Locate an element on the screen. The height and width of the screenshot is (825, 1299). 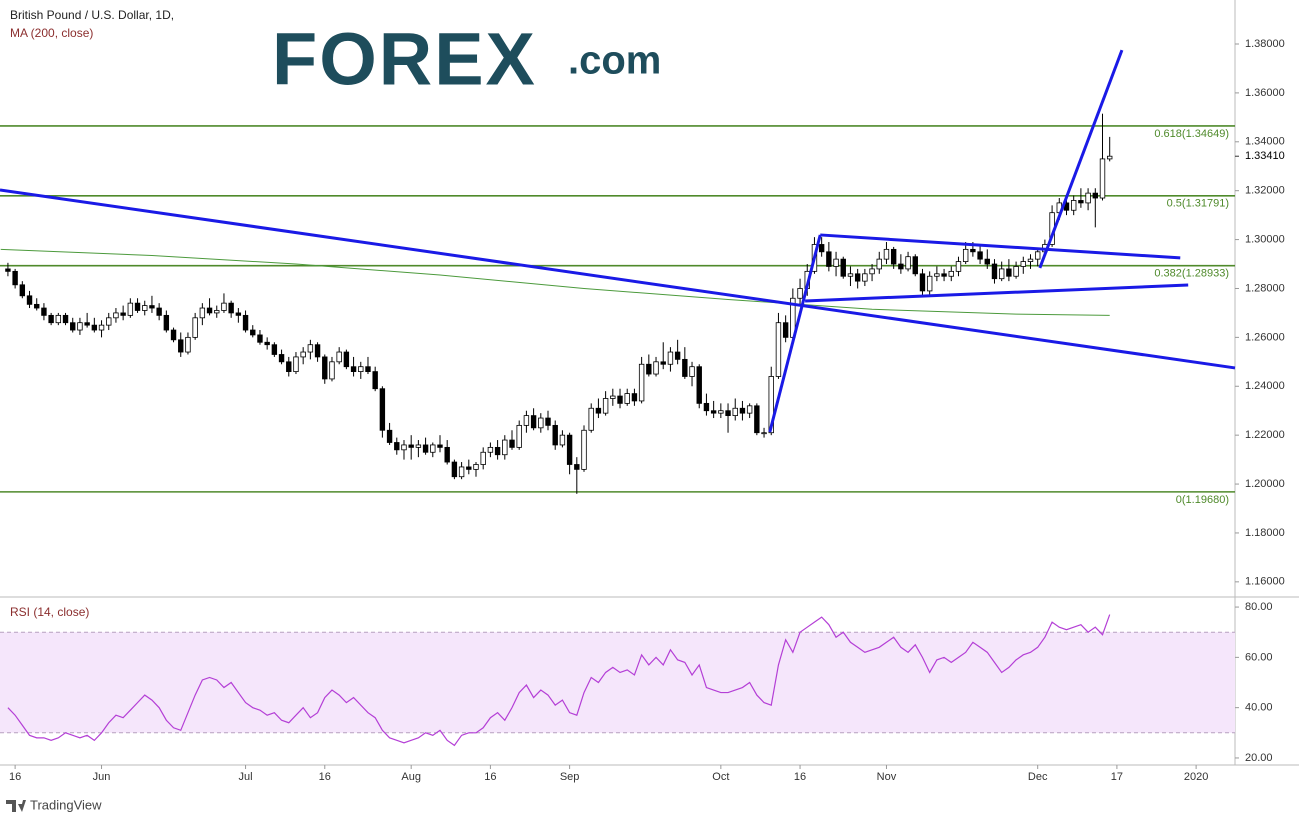
logo-suffix: .com is located at coordinates (614, 61).